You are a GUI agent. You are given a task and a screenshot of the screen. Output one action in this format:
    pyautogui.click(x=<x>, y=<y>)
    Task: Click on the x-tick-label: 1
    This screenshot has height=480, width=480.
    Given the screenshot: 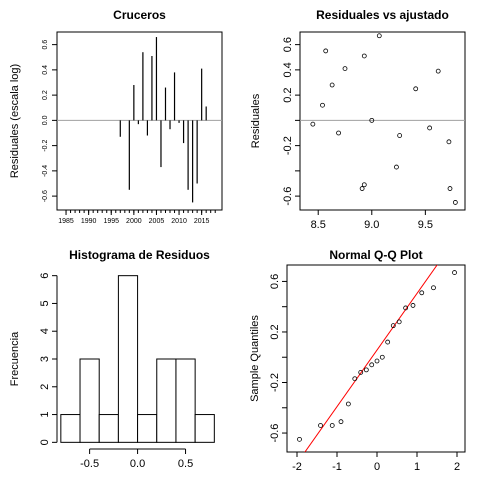 What is the action you would take?
    pyautogui.click(x=417, y=467)
    